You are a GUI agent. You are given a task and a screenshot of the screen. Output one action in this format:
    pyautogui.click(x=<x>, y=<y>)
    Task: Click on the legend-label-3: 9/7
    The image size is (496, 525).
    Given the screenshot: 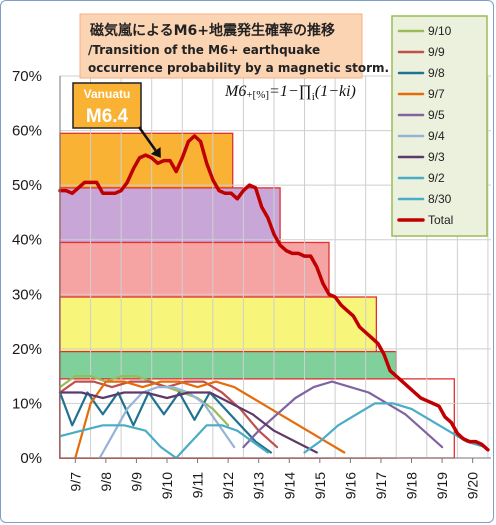 What is the action you would take?
    pyautogui.click(x=436, y=94)
    